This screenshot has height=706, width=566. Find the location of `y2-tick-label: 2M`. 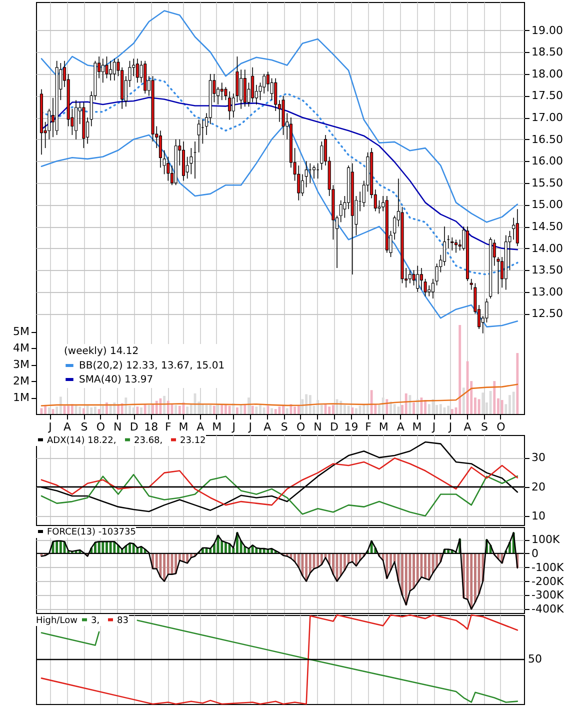

y2-tick-label: 2M is located at coordinates (21, 381).